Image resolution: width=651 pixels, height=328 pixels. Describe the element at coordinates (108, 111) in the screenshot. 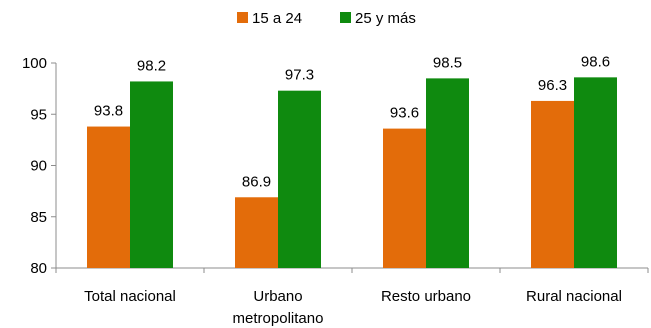

I see `data-label: 93.8` at that location.